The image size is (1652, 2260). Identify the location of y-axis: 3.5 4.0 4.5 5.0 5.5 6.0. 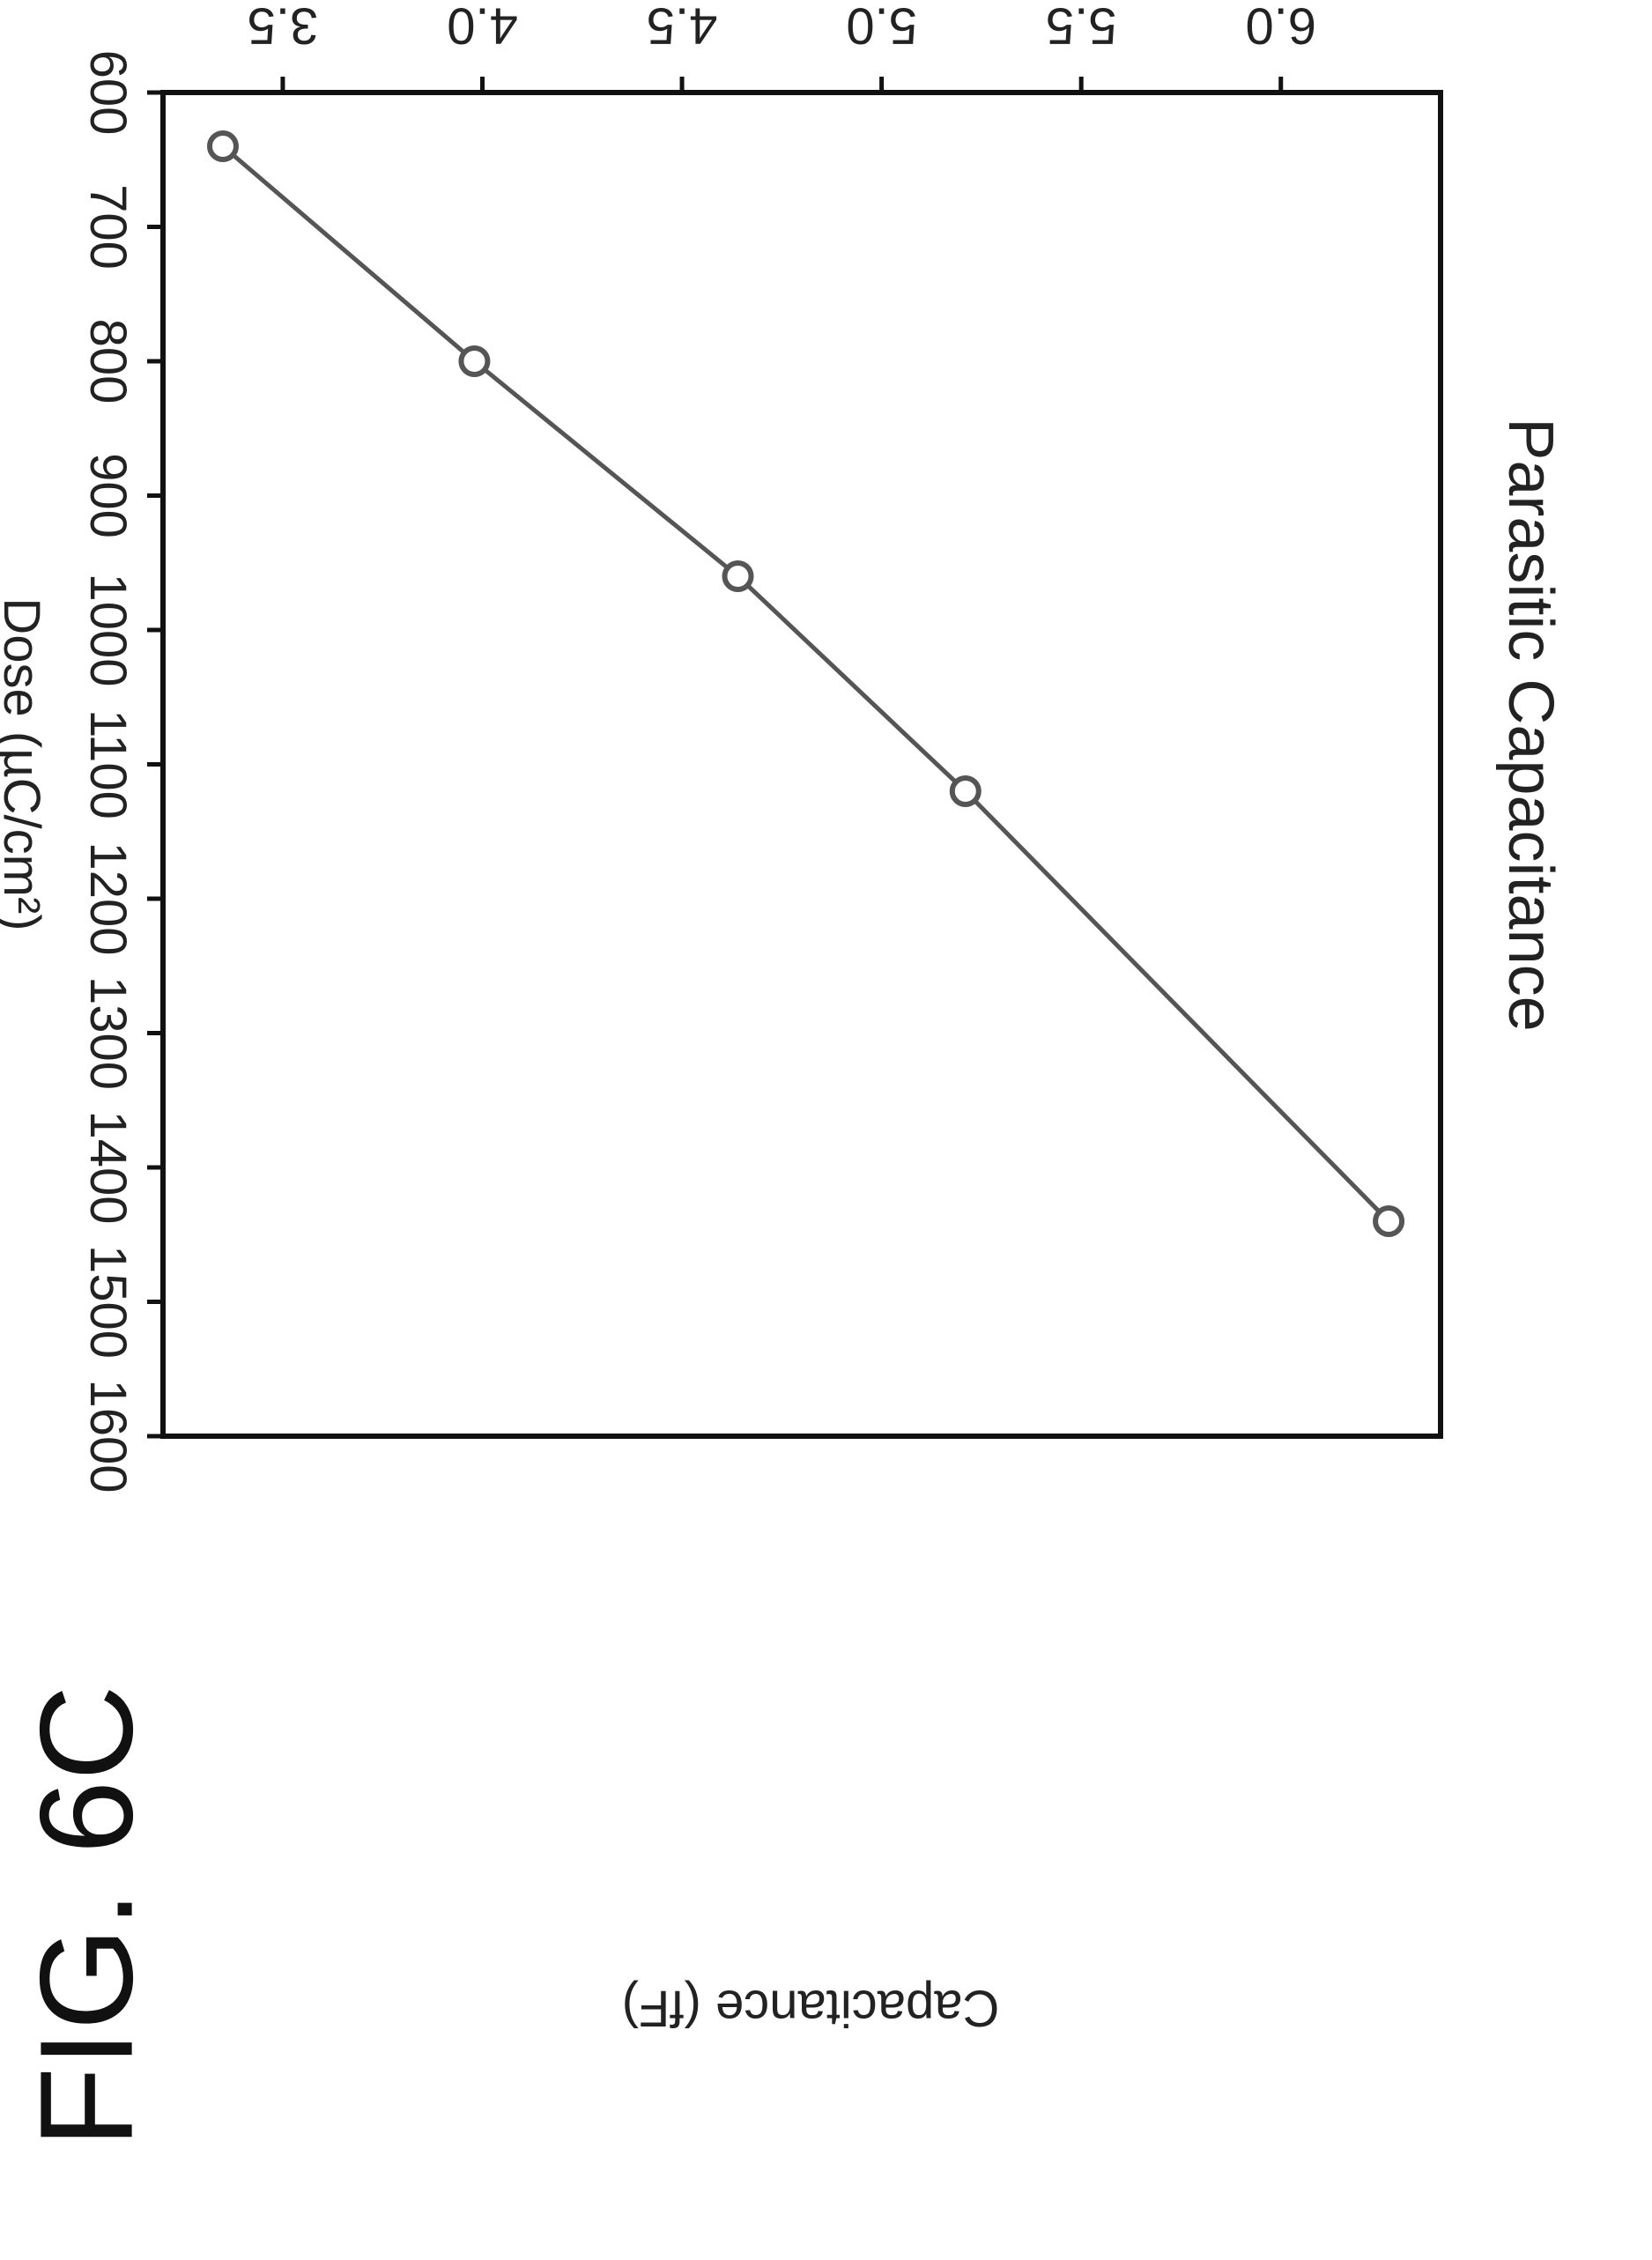
(782, 46).